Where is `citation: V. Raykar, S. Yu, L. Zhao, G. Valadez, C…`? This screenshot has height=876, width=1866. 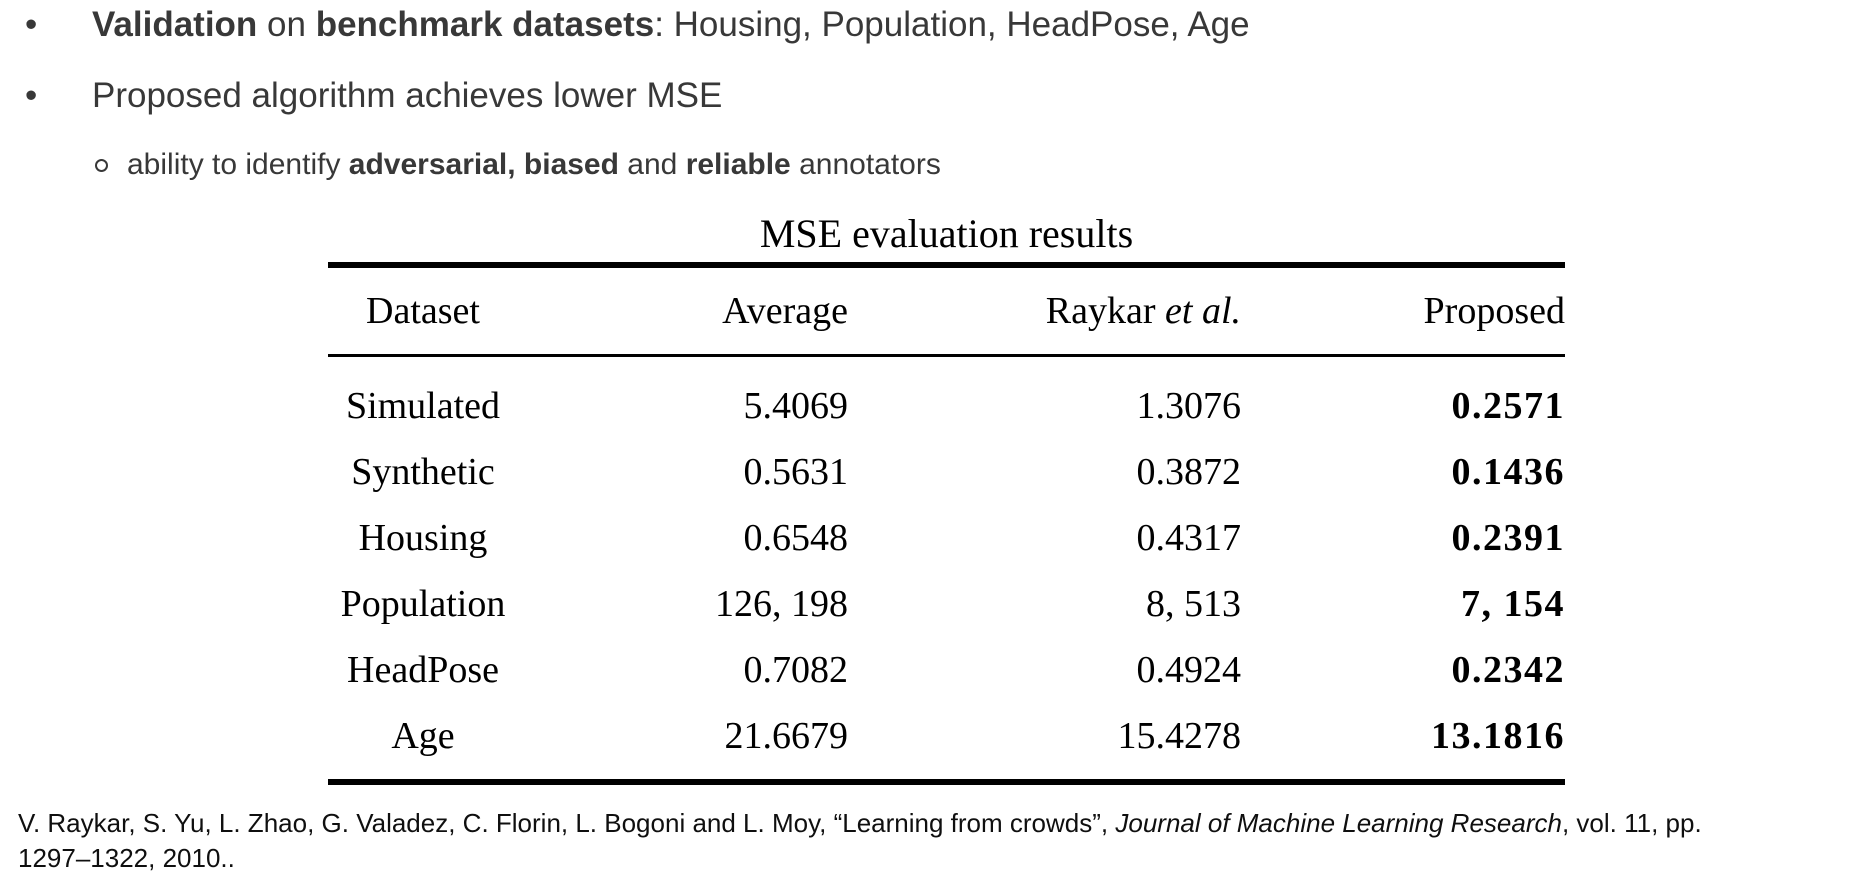
citation: V. Raykar, S. Yu, L. Zhao, G. Valadez, C… is located at coordinates (860, 841).